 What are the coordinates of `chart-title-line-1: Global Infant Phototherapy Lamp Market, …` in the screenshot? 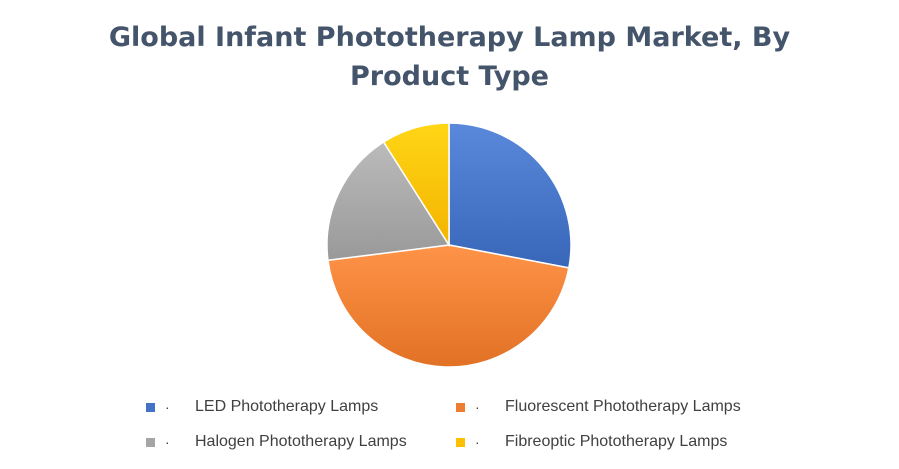 It's located at (449, 37).